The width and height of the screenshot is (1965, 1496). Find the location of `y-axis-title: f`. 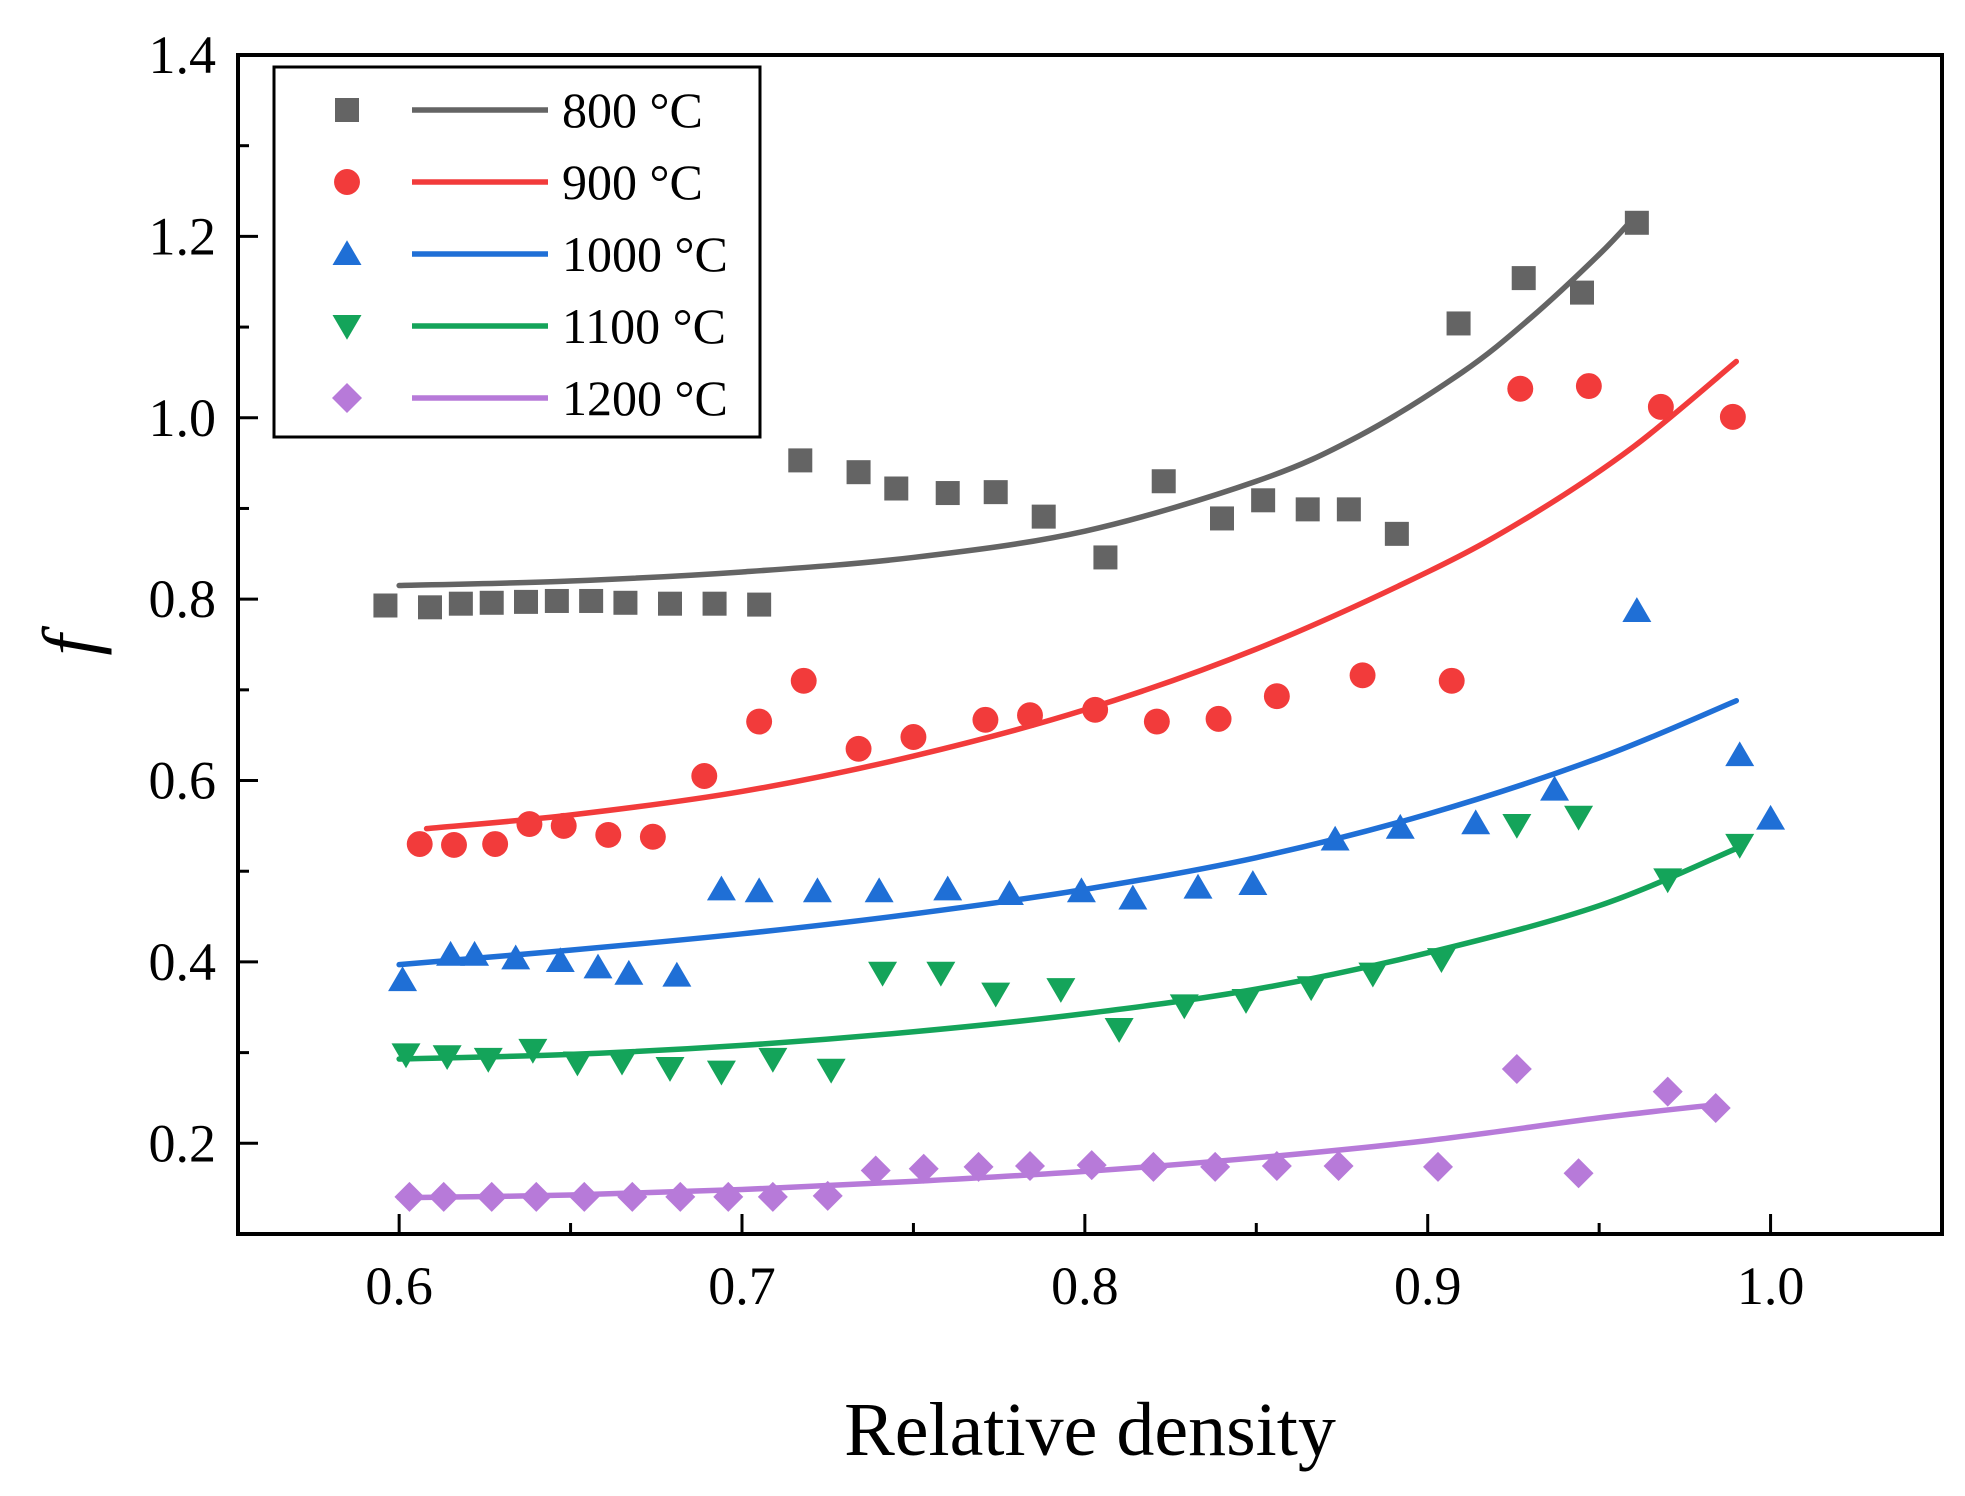

y-axis-title: f is located at coordinates (70, 641).